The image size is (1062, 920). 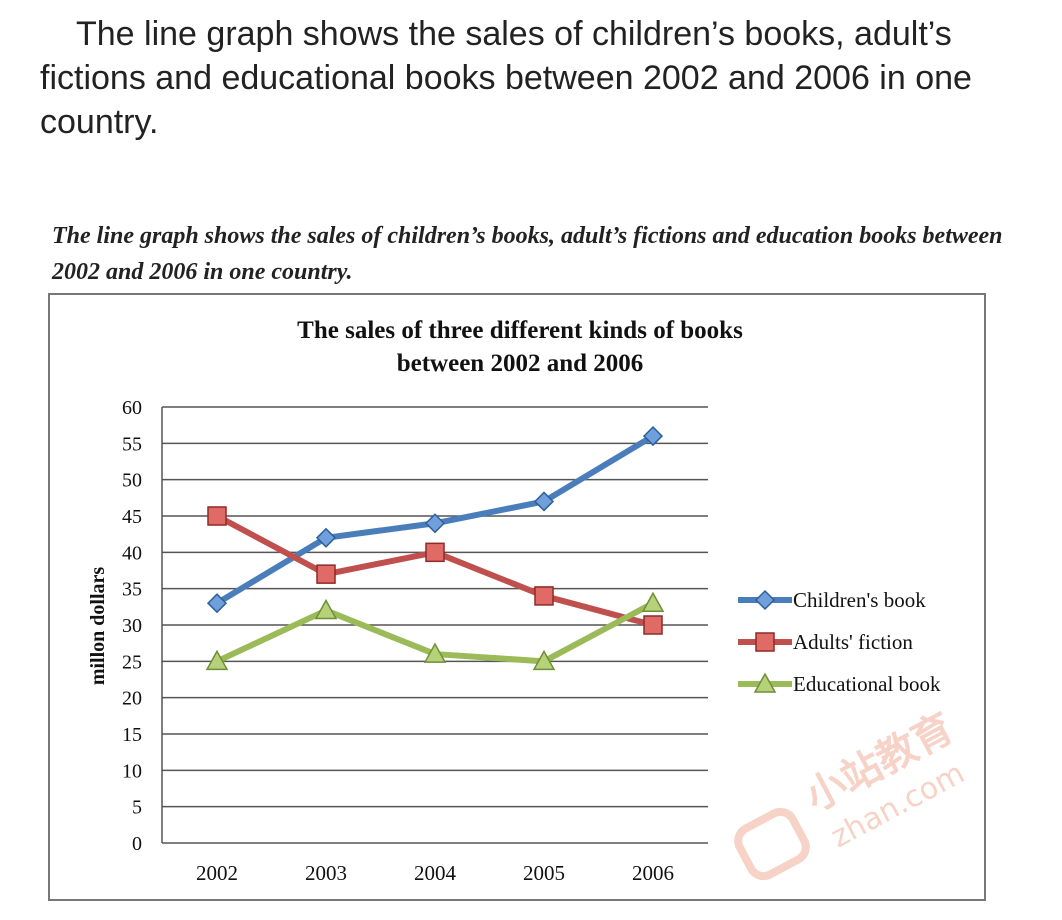 What do you see at coordinates (217, 873) in the screenshot?
I see `x-tick-label: 2002` at bounding box center [217, 873].